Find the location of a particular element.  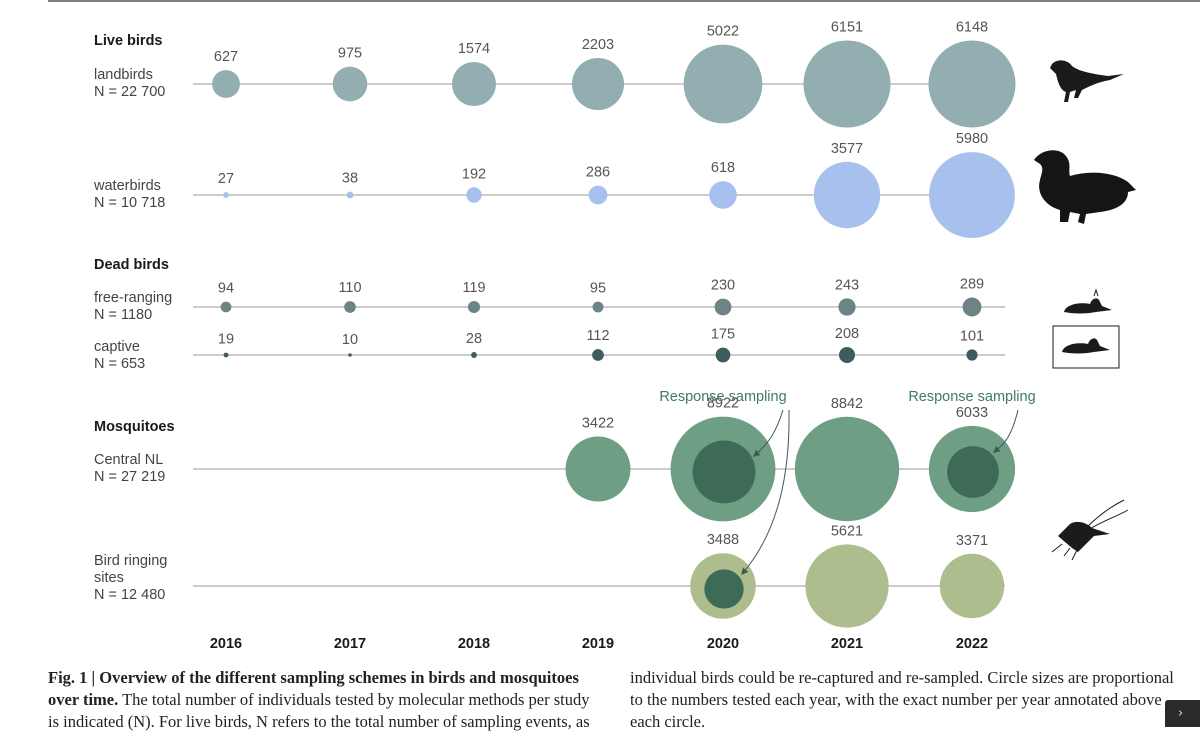

data-label: 286 is located at coordinates (598, 173).